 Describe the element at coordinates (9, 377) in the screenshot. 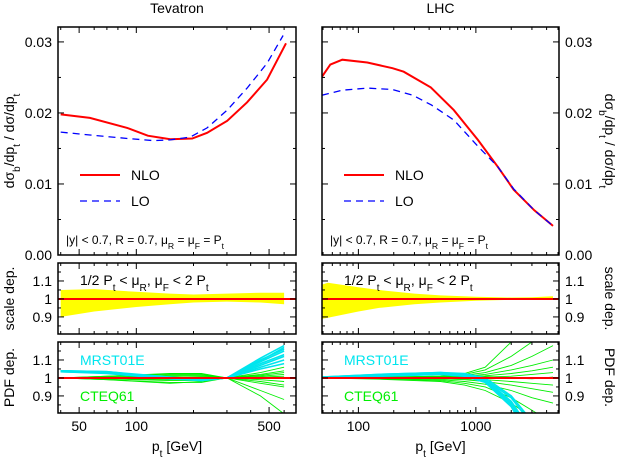

I see `pdf-axis-label: PDF dep.` at that location.